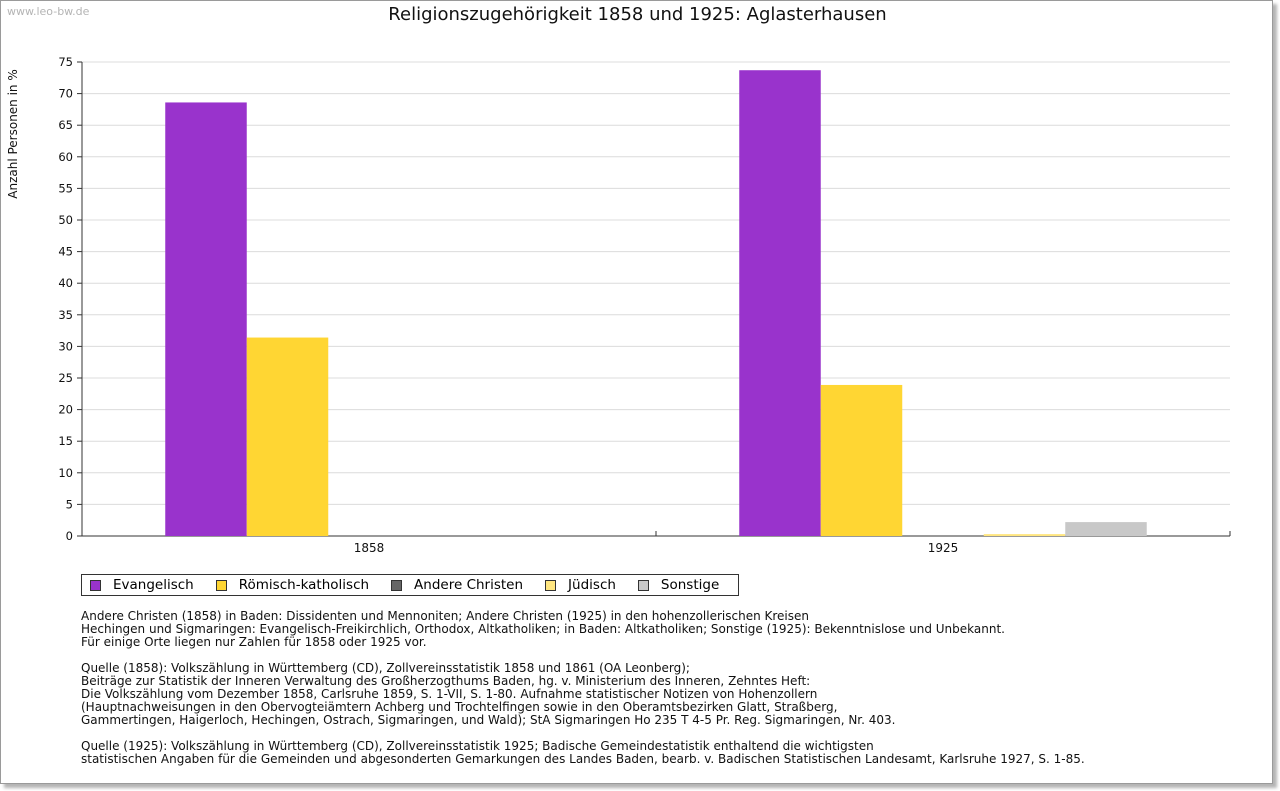  Describe the element at coordinates (943, 548) in the screenshot. I see `x-tick-label: 1925` at that location.